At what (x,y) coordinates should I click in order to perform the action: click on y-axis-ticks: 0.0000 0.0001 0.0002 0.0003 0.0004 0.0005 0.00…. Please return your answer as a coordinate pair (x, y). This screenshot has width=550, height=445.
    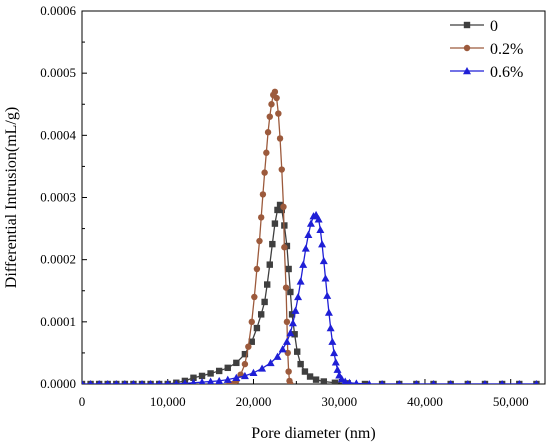
    Looking at the image, I should click on (63, 197).